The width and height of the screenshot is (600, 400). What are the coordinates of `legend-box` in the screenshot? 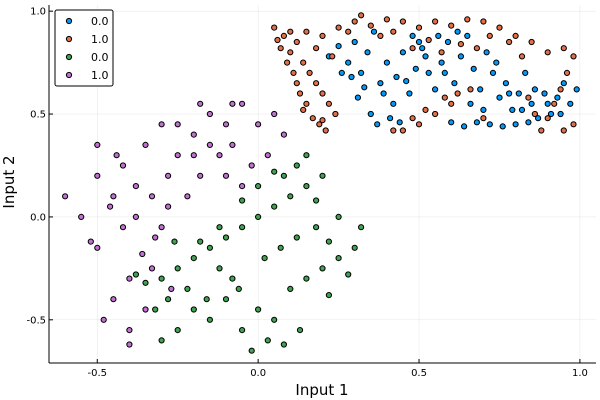 It's located at (84, 48).